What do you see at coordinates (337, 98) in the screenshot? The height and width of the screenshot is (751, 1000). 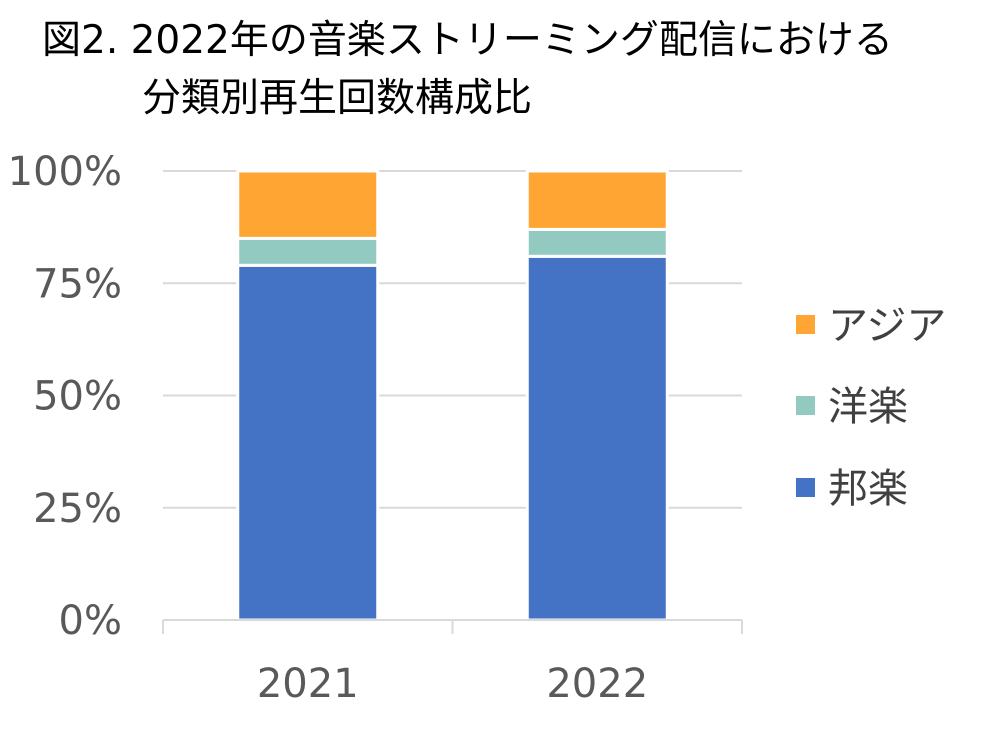 I see `chart-title-line2: 分類別再生回数構成比` at bounding box center [337, 98].